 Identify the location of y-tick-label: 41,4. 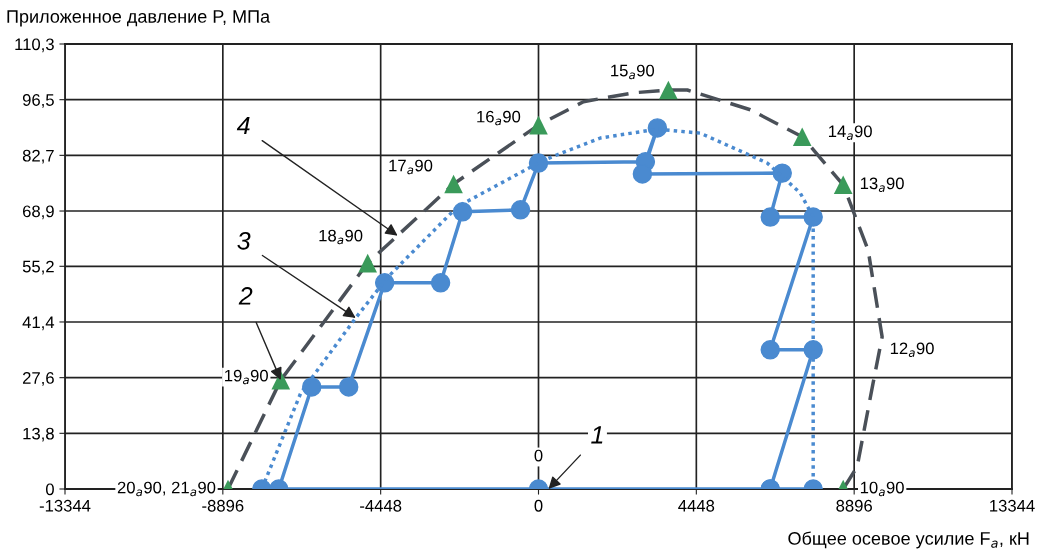
(38, 323).